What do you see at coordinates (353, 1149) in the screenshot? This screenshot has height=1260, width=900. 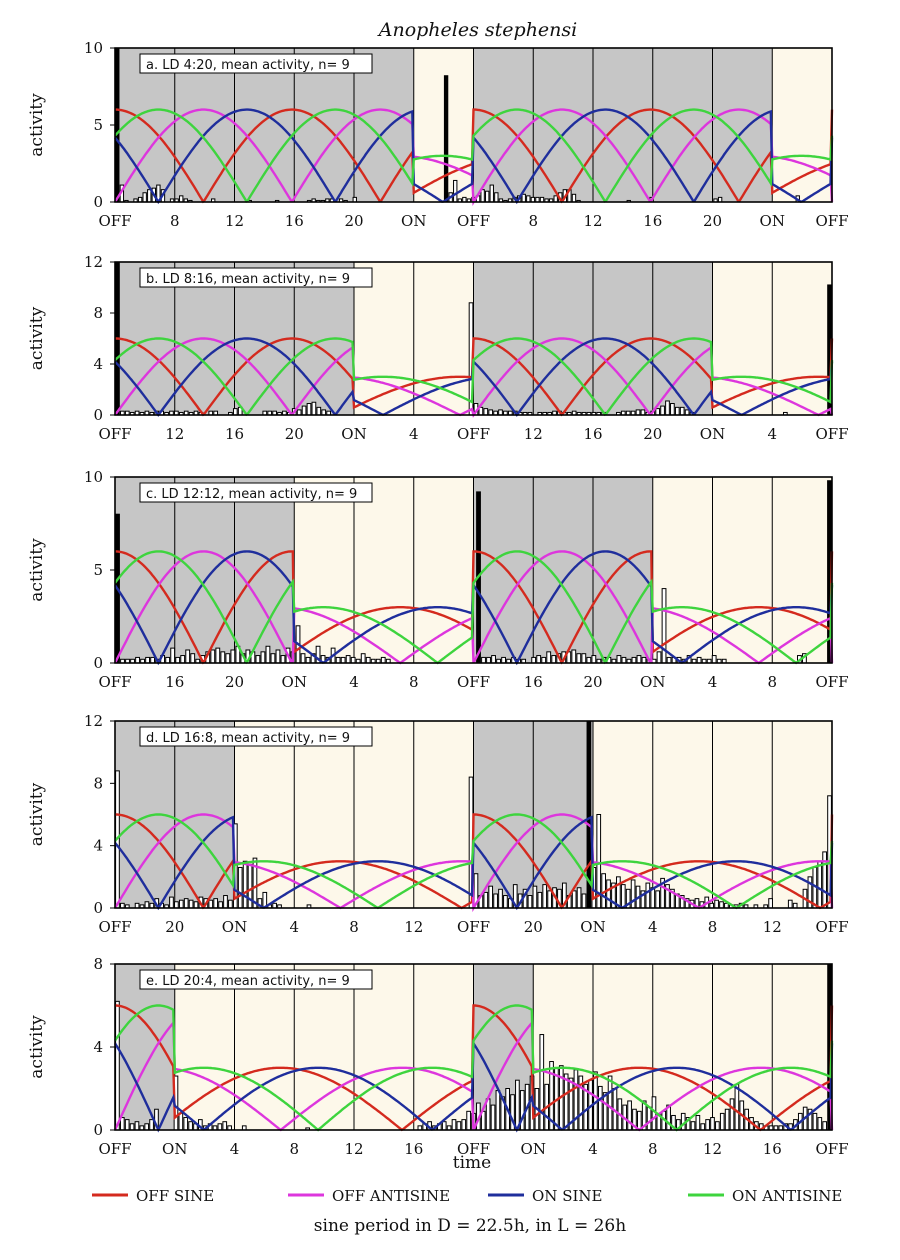 I see `x-tick-label: 12` at bounding box center [353, 1149].